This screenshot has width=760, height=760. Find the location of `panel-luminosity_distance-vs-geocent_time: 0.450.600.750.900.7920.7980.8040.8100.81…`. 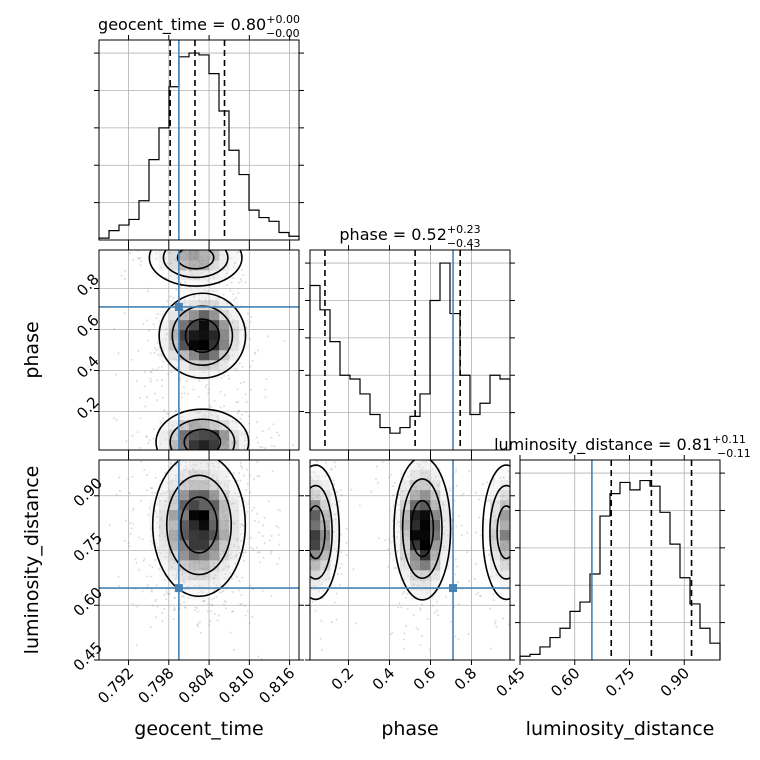

panel-luminosity_distance-vs-geocent_time: 0.450.600.750.900.7920.7980.8040.8100.81… is located at coordinates (187, 555).